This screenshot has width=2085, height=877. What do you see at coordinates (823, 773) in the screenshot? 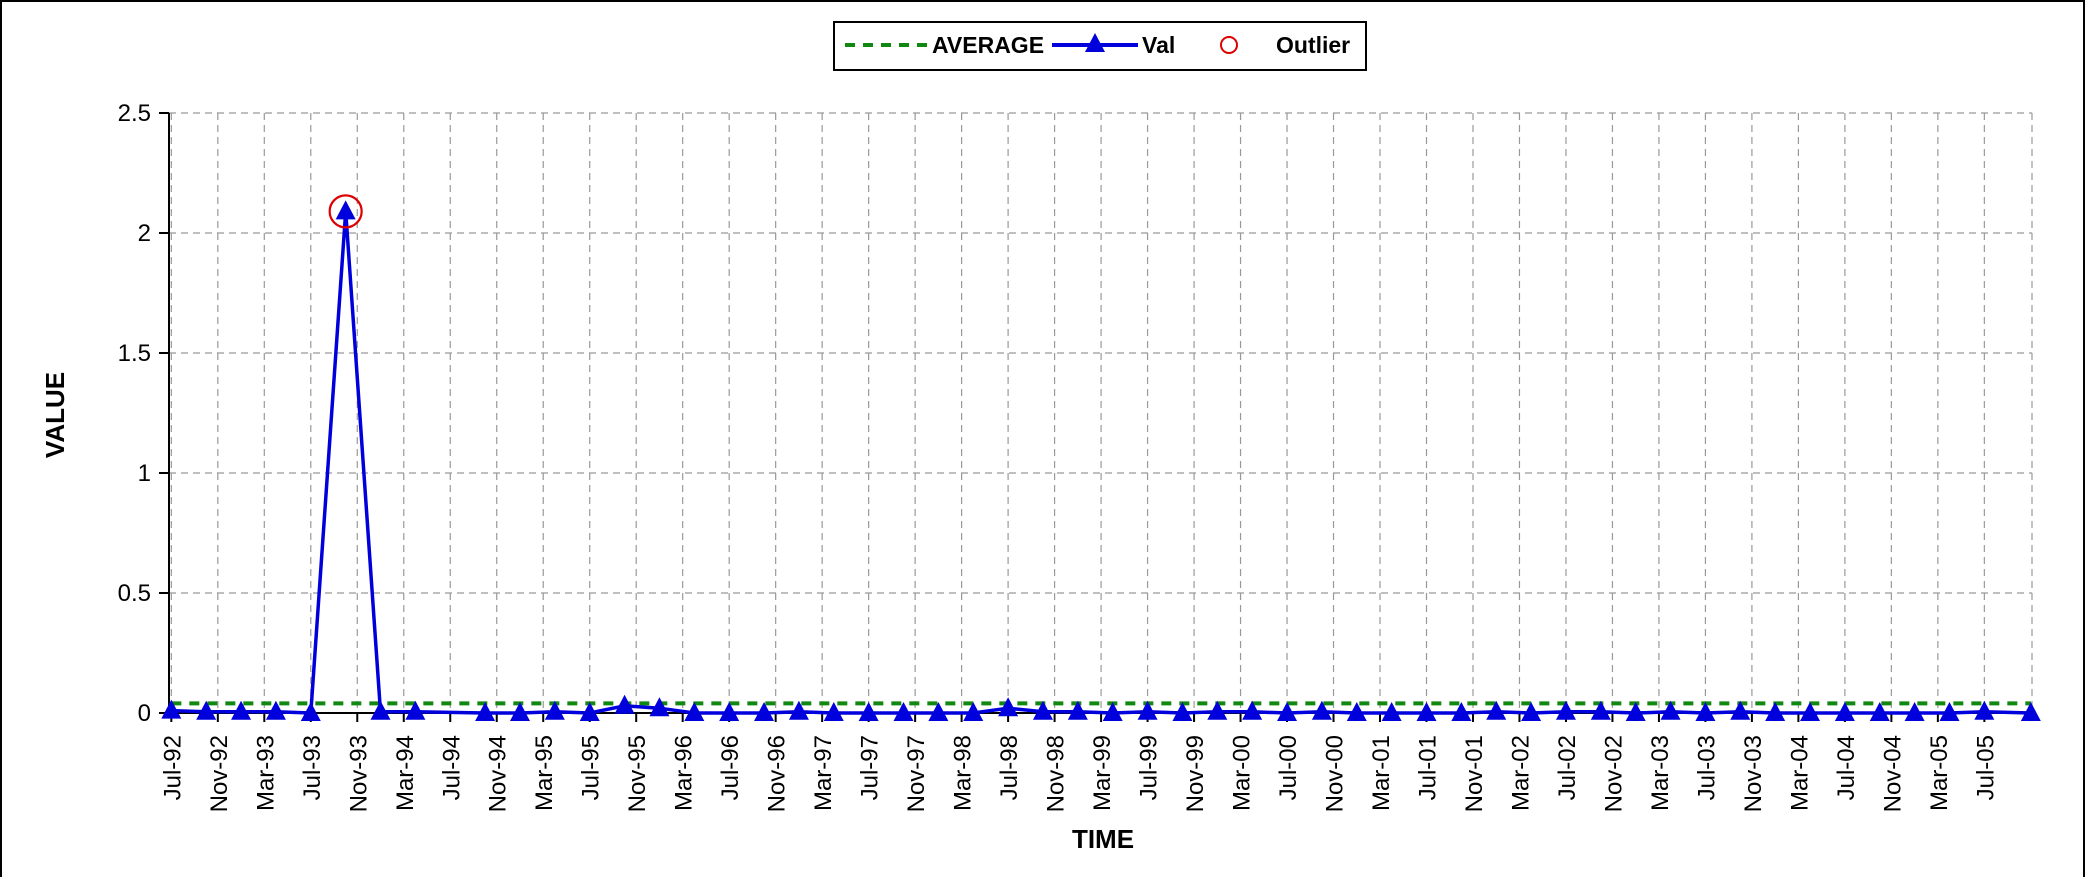
I see `x-tick-label: Mar-97` at bounding box center [823, 773].